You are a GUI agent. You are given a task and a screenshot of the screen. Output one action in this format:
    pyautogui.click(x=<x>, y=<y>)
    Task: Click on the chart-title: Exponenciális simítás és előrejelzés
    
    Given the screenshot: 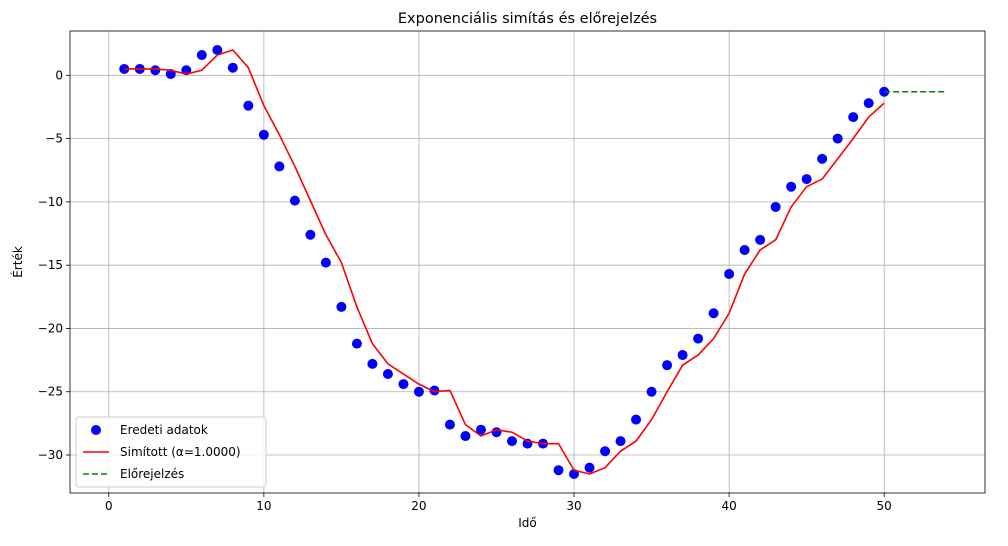 What is the action you would take?
    pyautogui.click(x=527, y=19)
    